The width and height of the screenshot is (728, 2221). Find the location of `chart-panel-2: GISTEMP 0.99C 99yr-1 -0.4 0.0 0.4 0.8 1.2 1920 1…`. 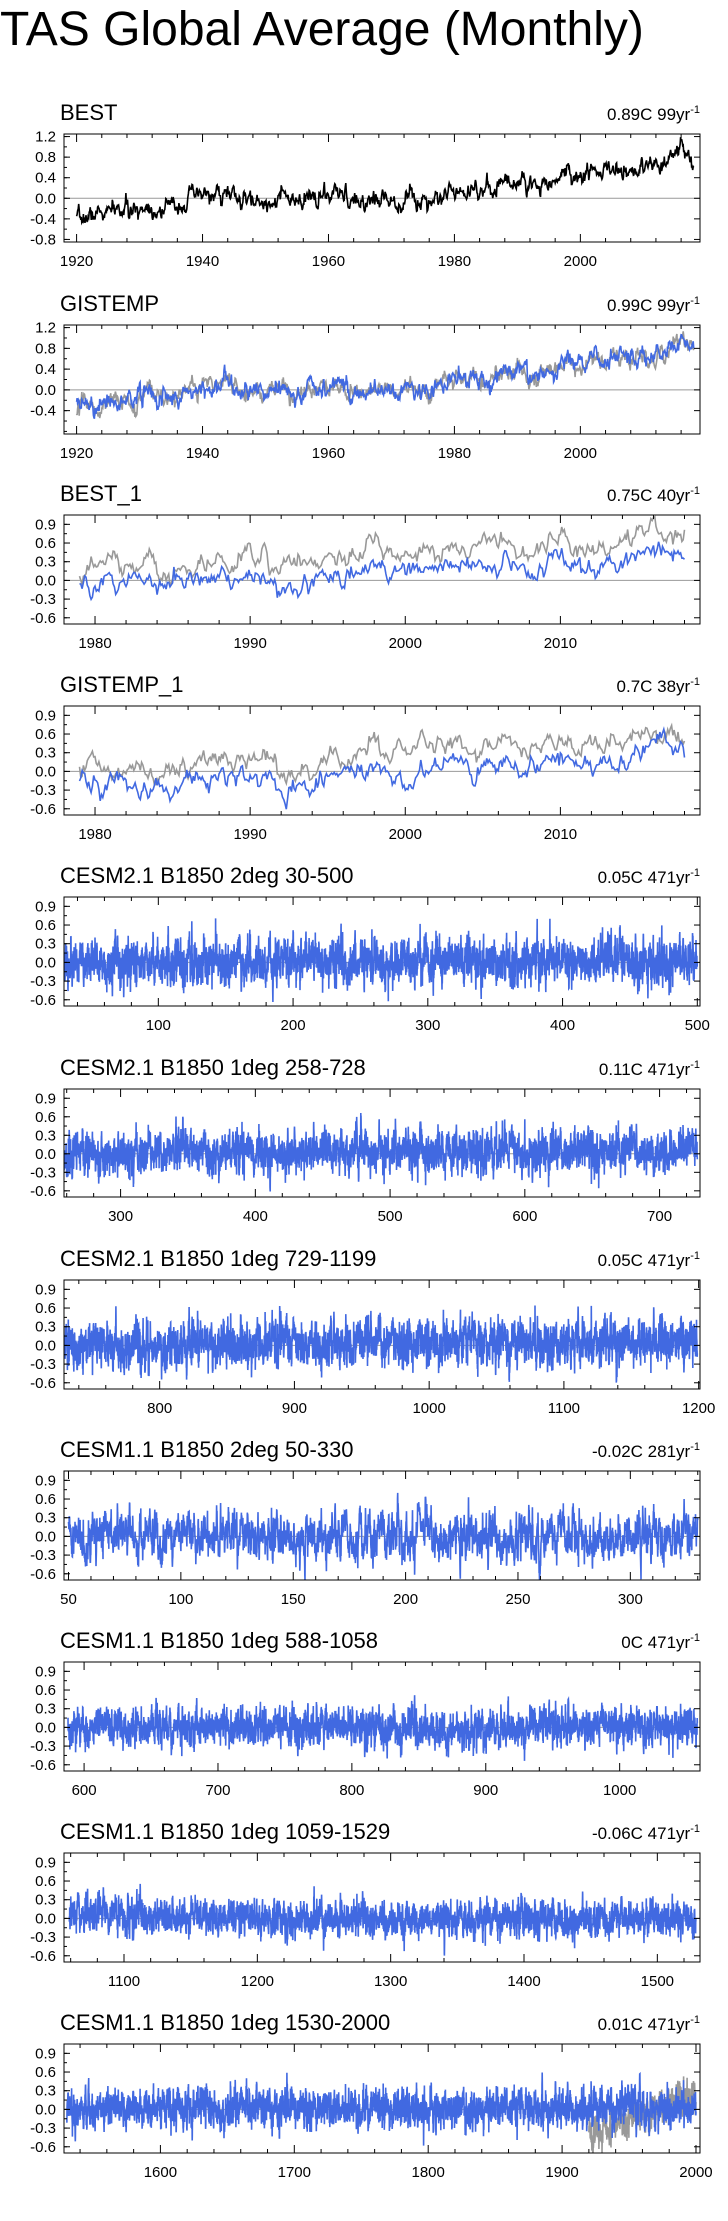

chart-panel-2: GISTEMP 0.99C 99yr-1 -0.4 0.0 0.4 0.8 1.2 1920 1… is located at coordinates (365, 376).